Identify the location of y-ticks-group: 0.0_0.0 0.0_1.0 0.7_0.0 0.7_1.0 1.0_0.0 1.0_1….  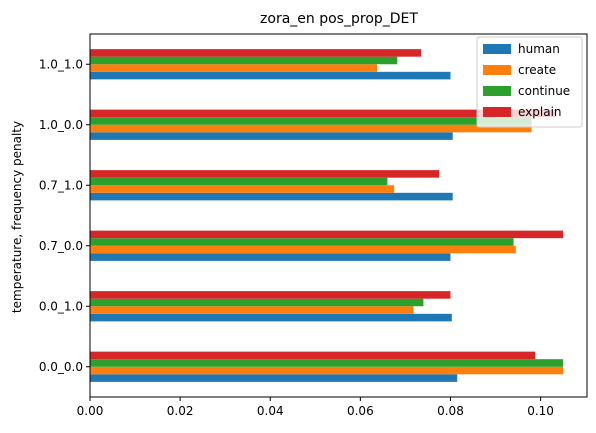
(64, 215).